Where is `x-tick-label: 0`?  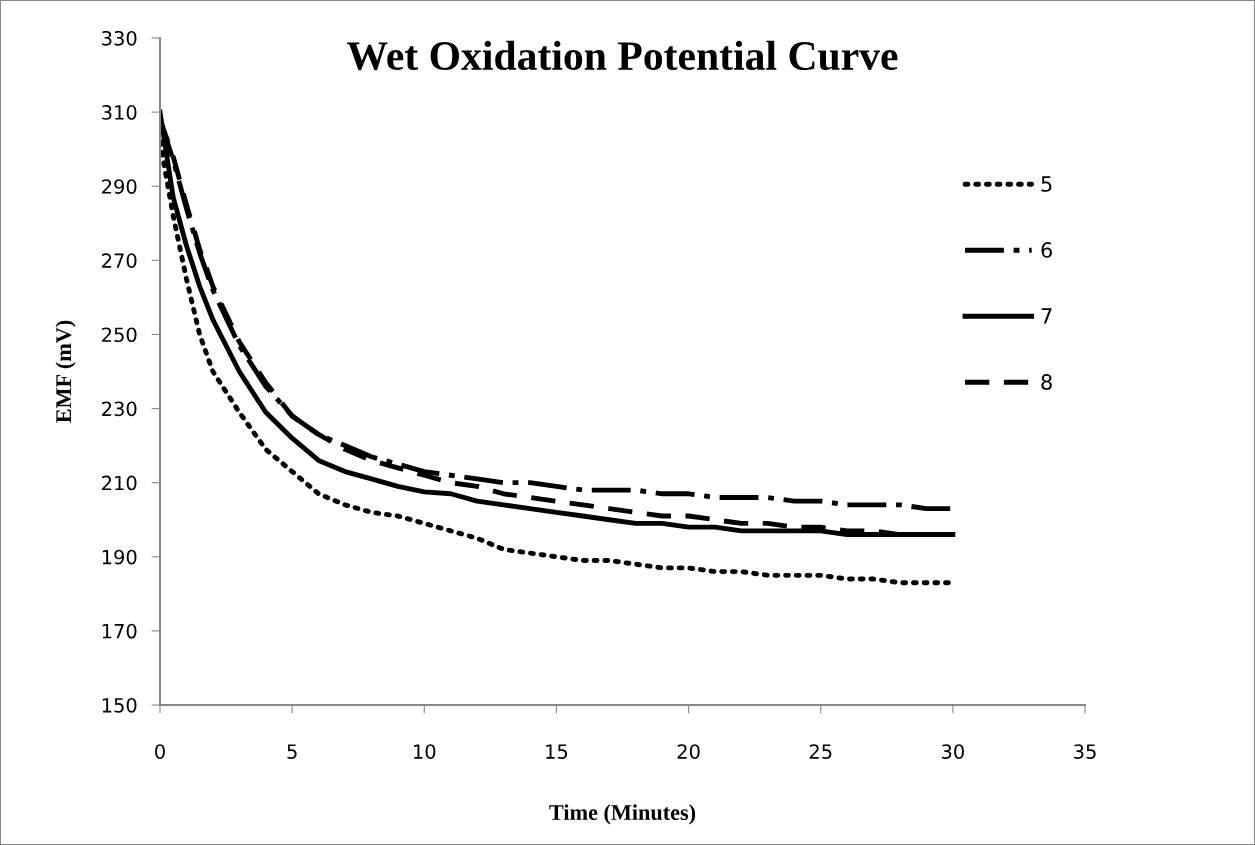
x-tick-label: 0 is located at coordinates (160, 751).